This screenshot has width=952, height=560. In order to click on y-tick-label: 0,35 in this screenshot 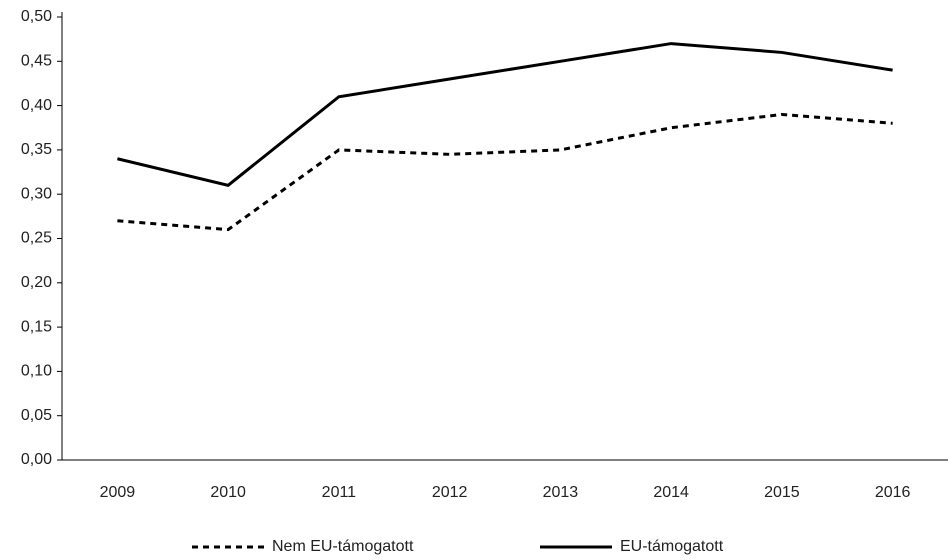, I will do `click(36, 149)`.